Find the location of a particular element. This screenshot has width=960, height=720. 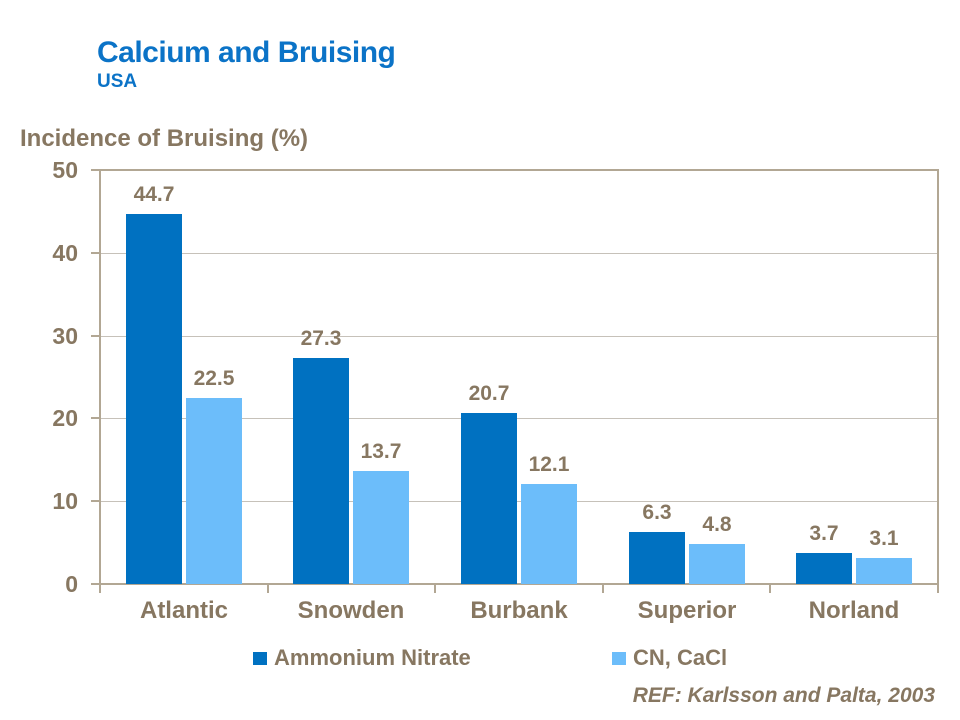

legend-item: Ammonium Nitrate is located at coordinates (362, 658).